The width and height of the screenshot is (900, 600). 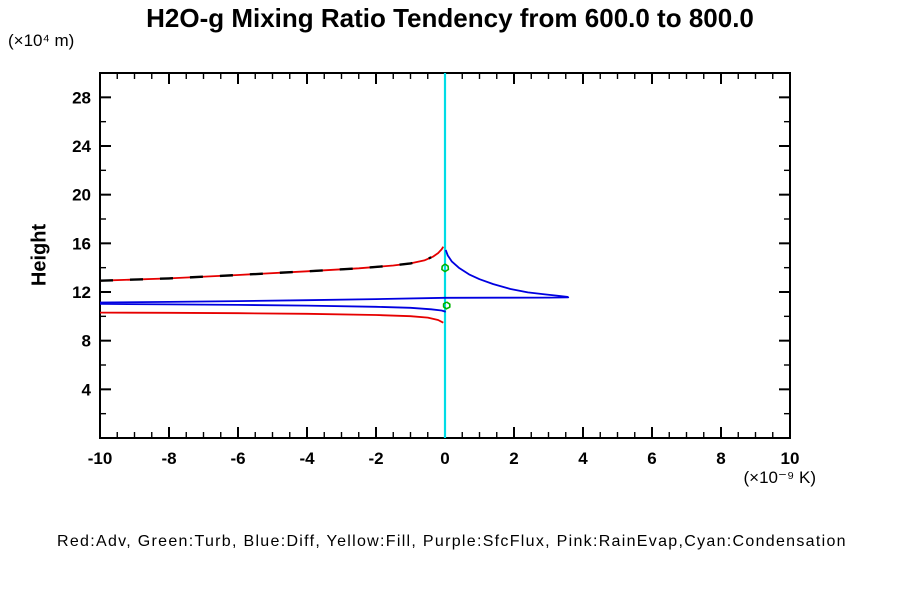 What do you see at coordinates (446, 305) in the screenshot?
I see `turb-lower-line` at bounding box center [446, 305].